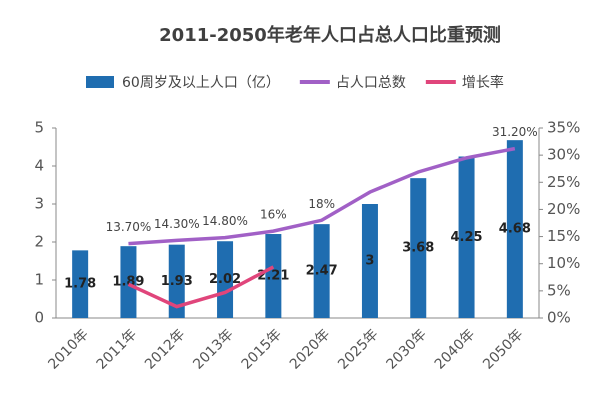 This screenshot has height=400, width=600. I want to click on data-label: 2.02, so click(225, 279).